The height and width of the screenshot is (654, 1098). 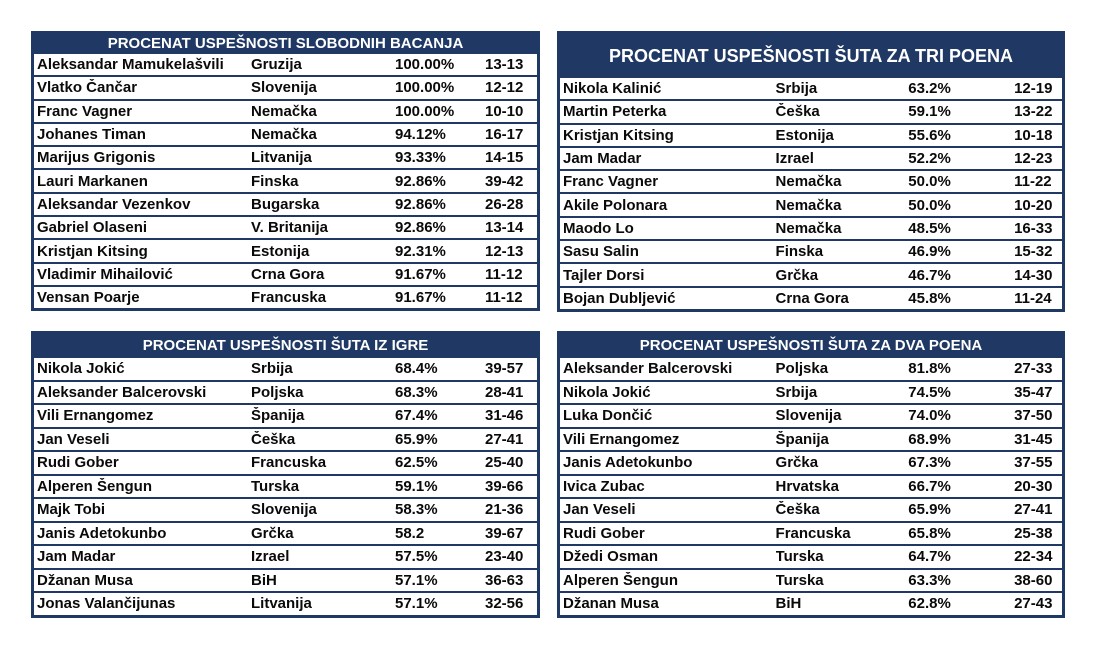 I want to click on table-row: Vlatko Čančar Slovenija 100.00% 12-12, so click(x=285, y=88).